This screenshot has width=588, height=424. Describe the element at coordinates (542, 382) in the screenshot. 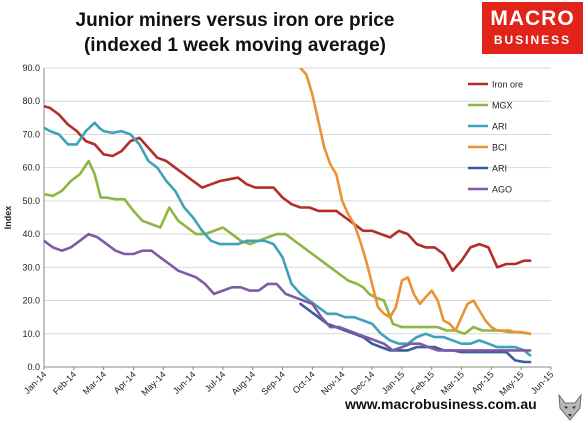

I see `x-tick-label: Jun-15` at that location.